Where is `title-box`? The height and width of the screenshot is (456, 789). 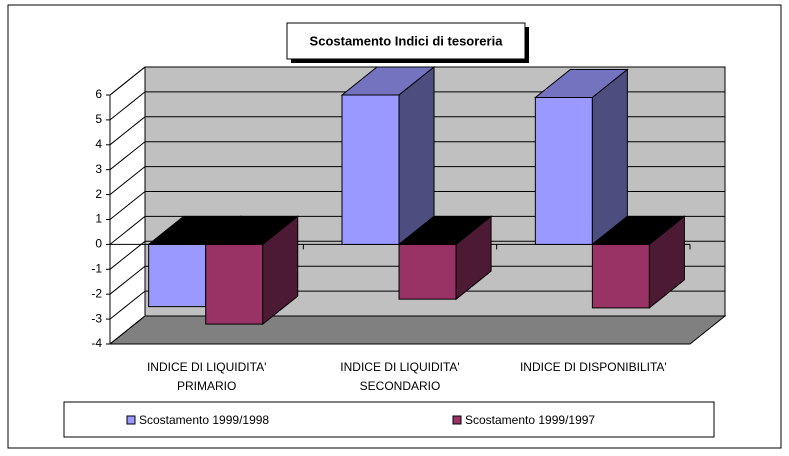 title-box is located at coordinates (406, 41).